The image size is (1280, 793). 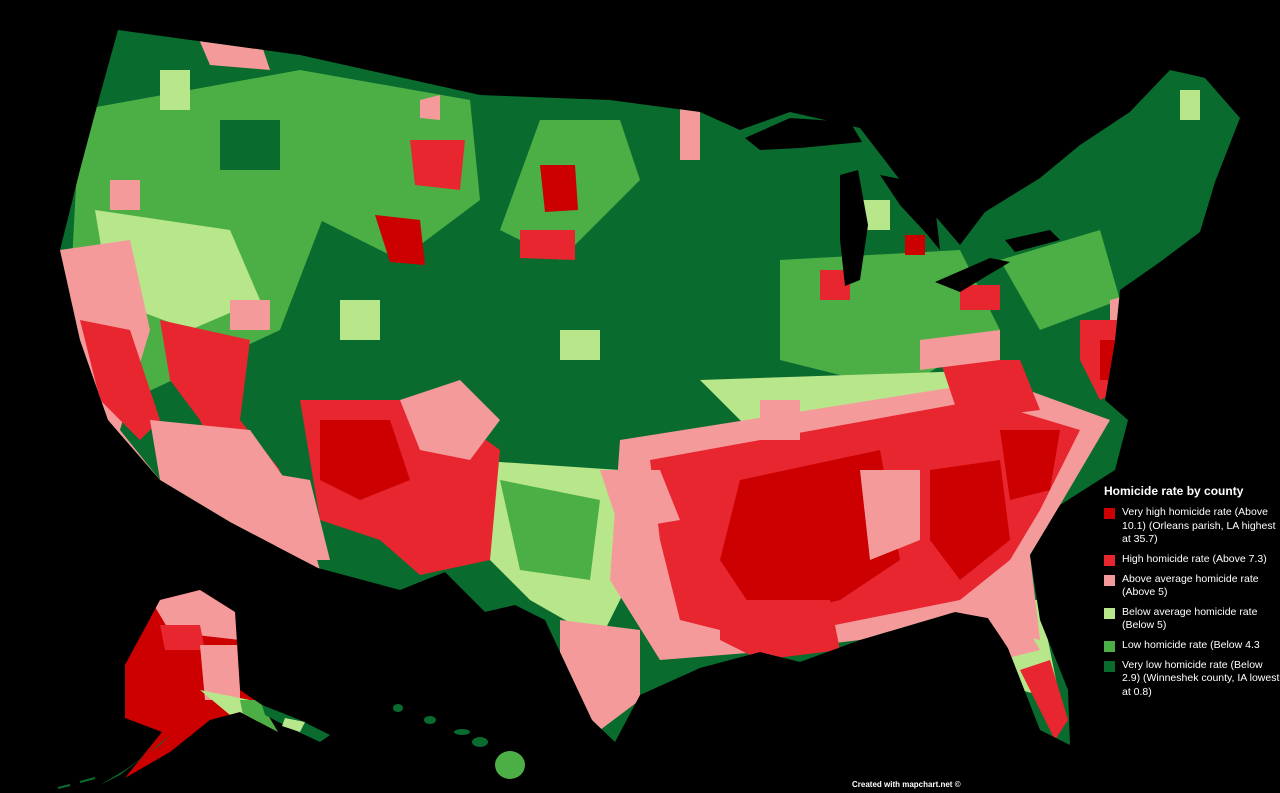 I want to click on legend-label: High homicide rate (Above 7.3), so click(x=1194, y=558).